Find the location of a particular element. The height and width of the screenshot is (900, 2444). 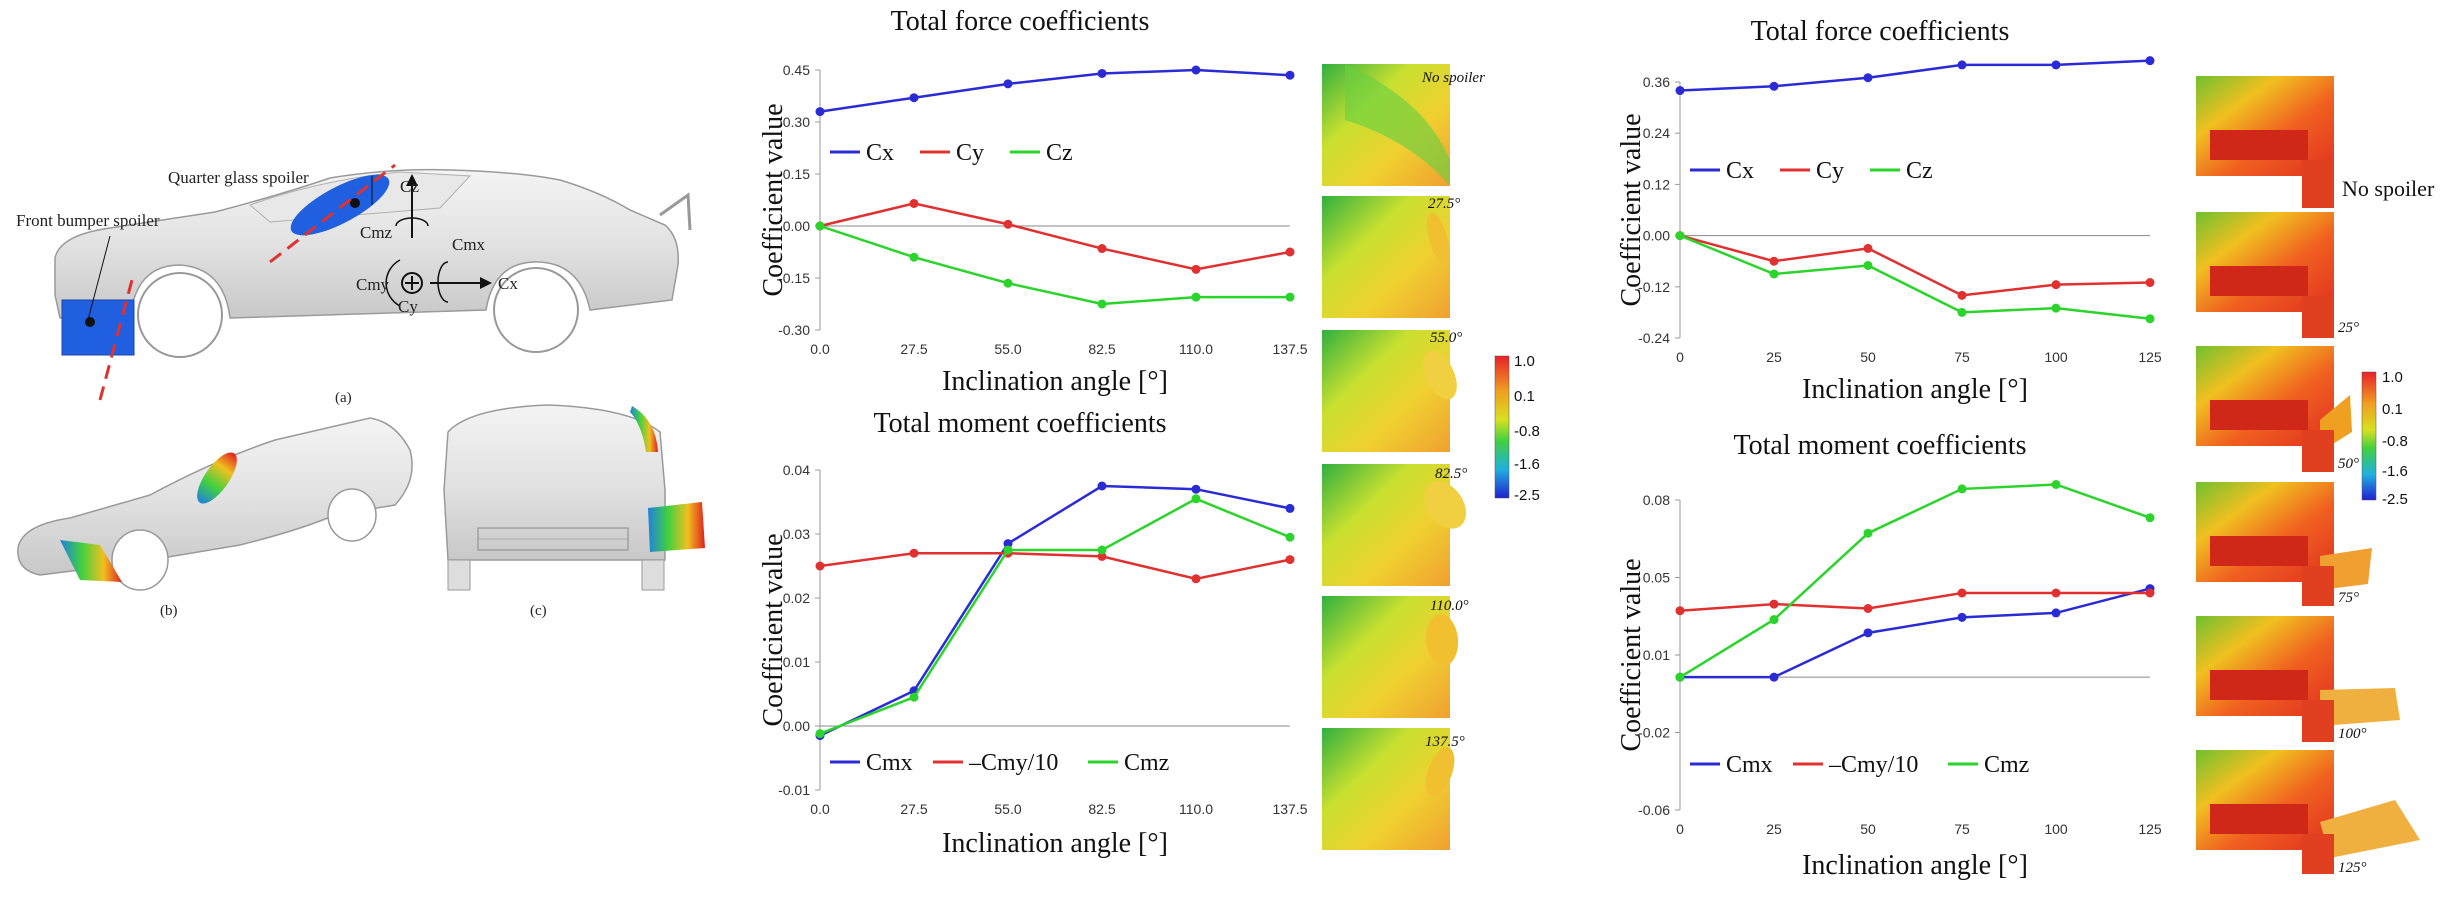

series-line-Cmx is located at coordinates (1915, 633).